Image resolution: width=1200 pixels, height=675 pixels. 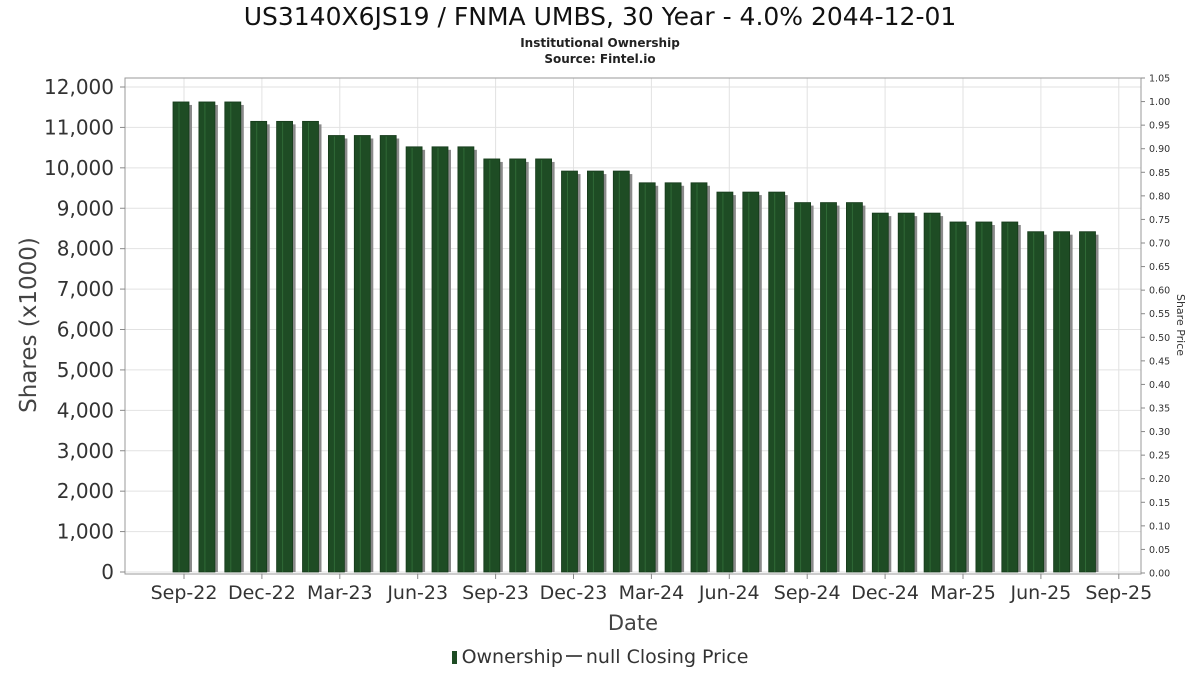 What do you see at coordinates (85, 208) in the screenshot?
I see `y-tick-label: 9,000` at bounding box center [85, 208].